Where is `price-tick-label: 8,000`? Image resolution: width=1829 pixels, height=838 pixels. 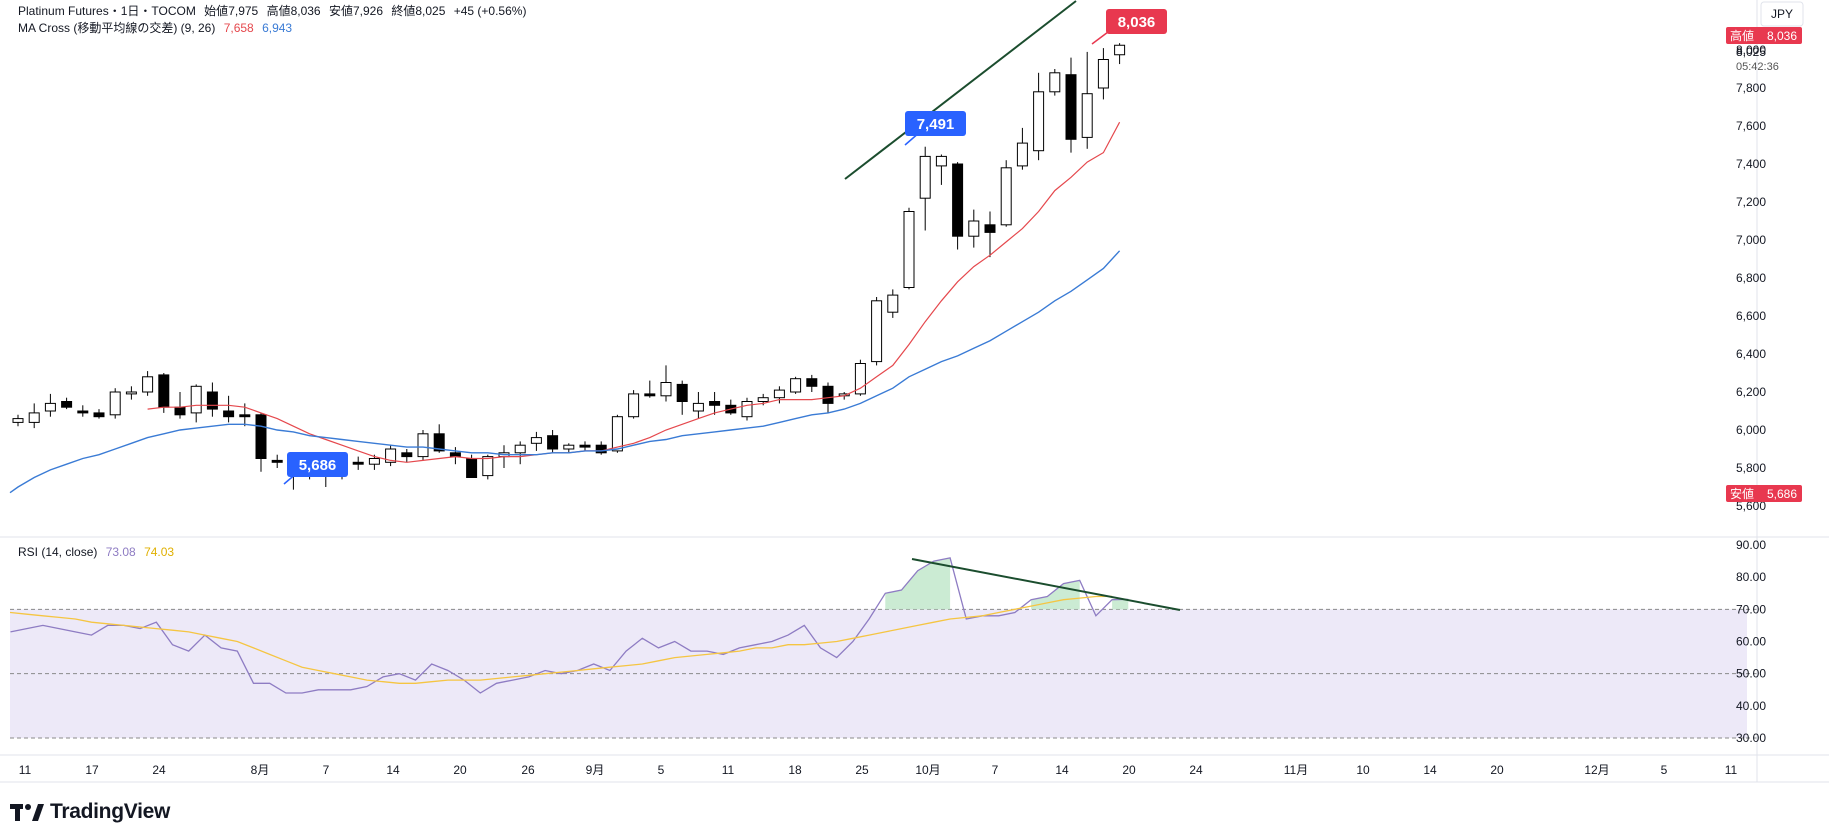
price-tick-label: 8,000 is located at coordinates (1751, 50).